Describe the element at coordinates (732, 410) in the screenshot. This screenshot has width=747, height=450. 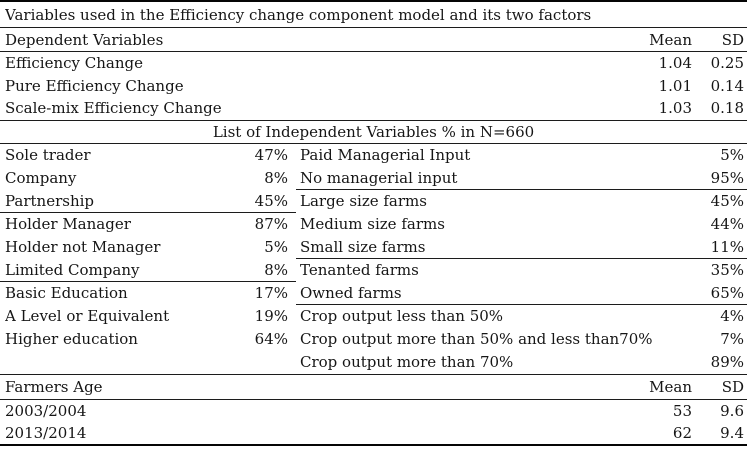
I see `row-sd: 9.6` at that location.